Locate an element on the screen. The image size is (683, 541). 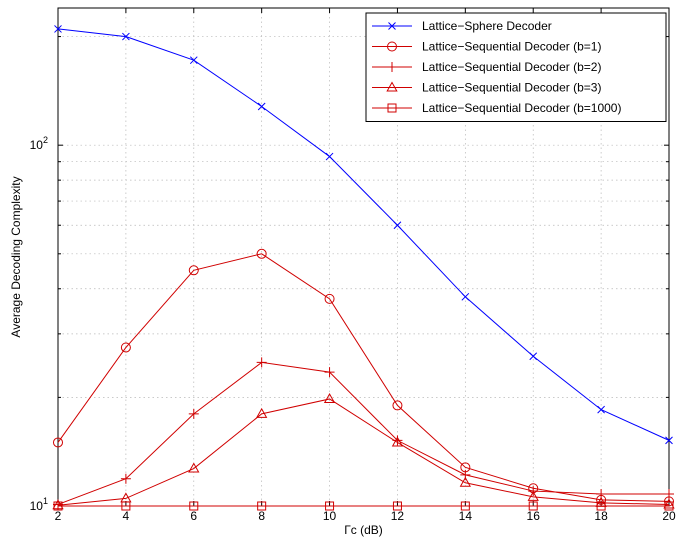
legend-label: Lattice−Sequential Decoder (b=2) is located at coordinates (511, 67).